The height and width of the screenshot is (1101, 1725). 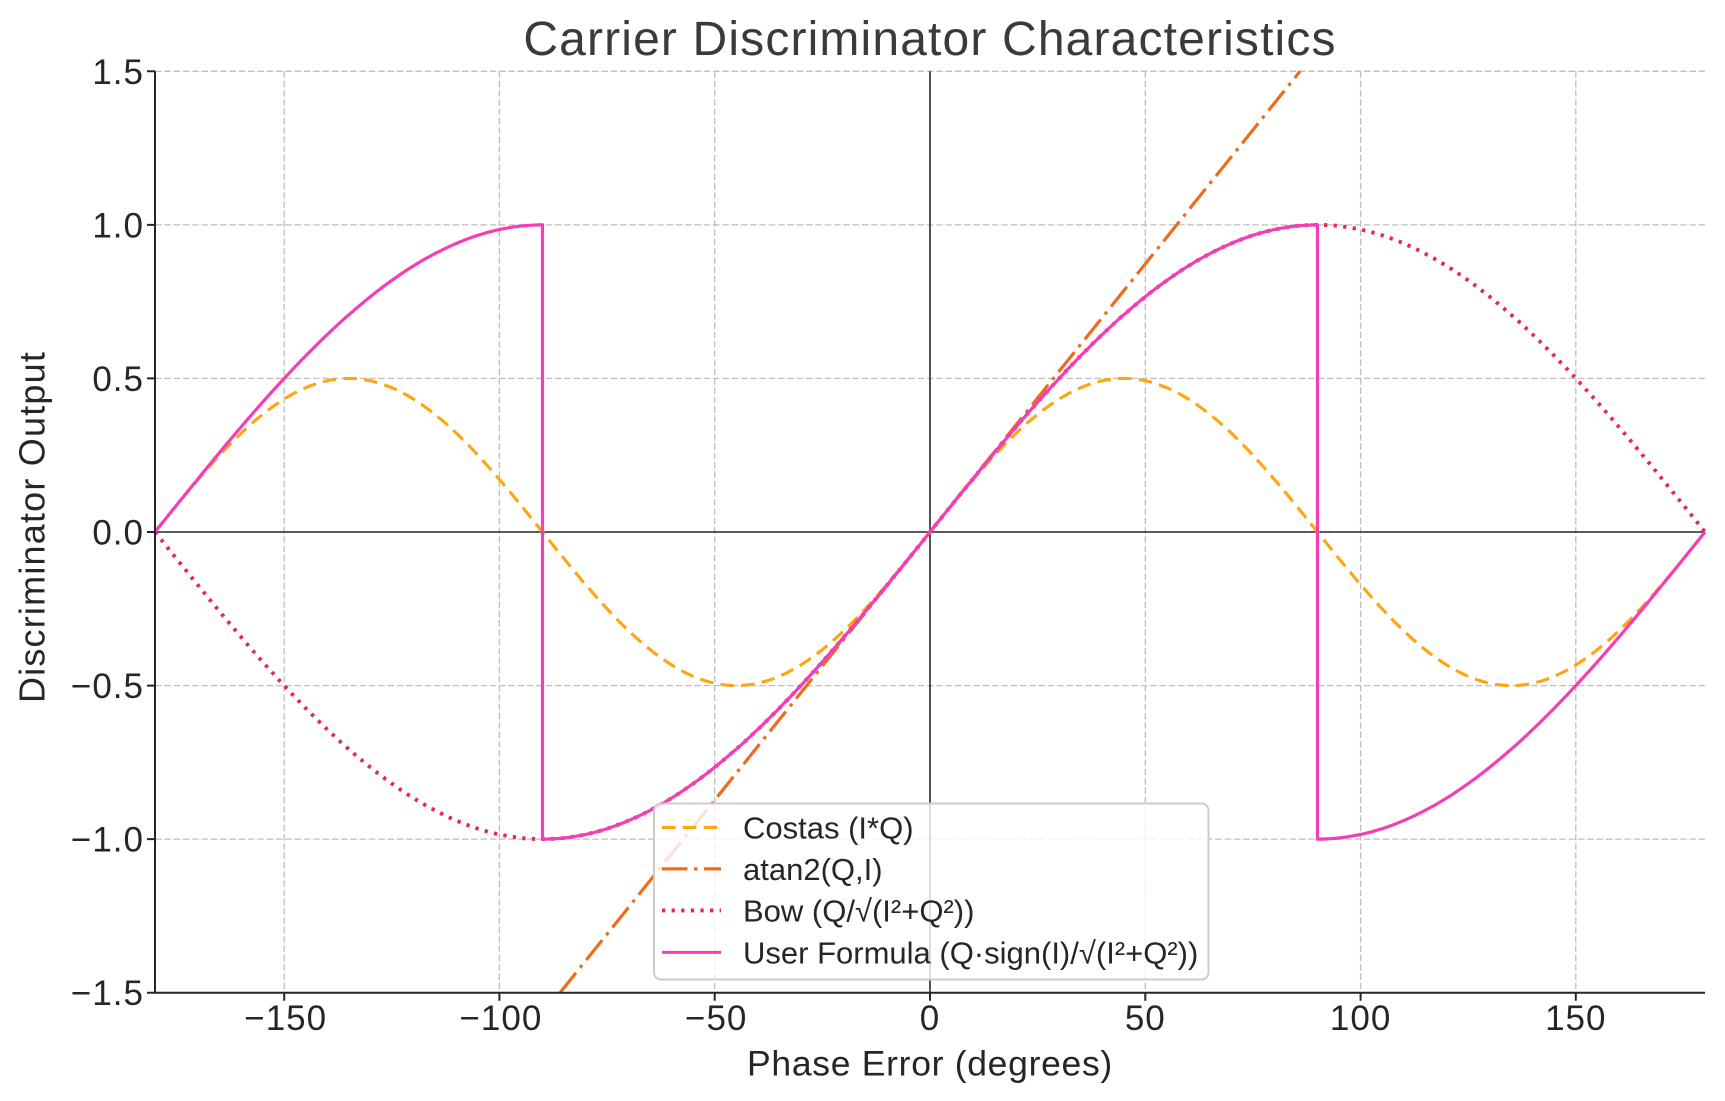 What do you see at coordinates (107, 993) in the screenshot?
I see `svg-text: −1.5` at bounding box center [107, 993].